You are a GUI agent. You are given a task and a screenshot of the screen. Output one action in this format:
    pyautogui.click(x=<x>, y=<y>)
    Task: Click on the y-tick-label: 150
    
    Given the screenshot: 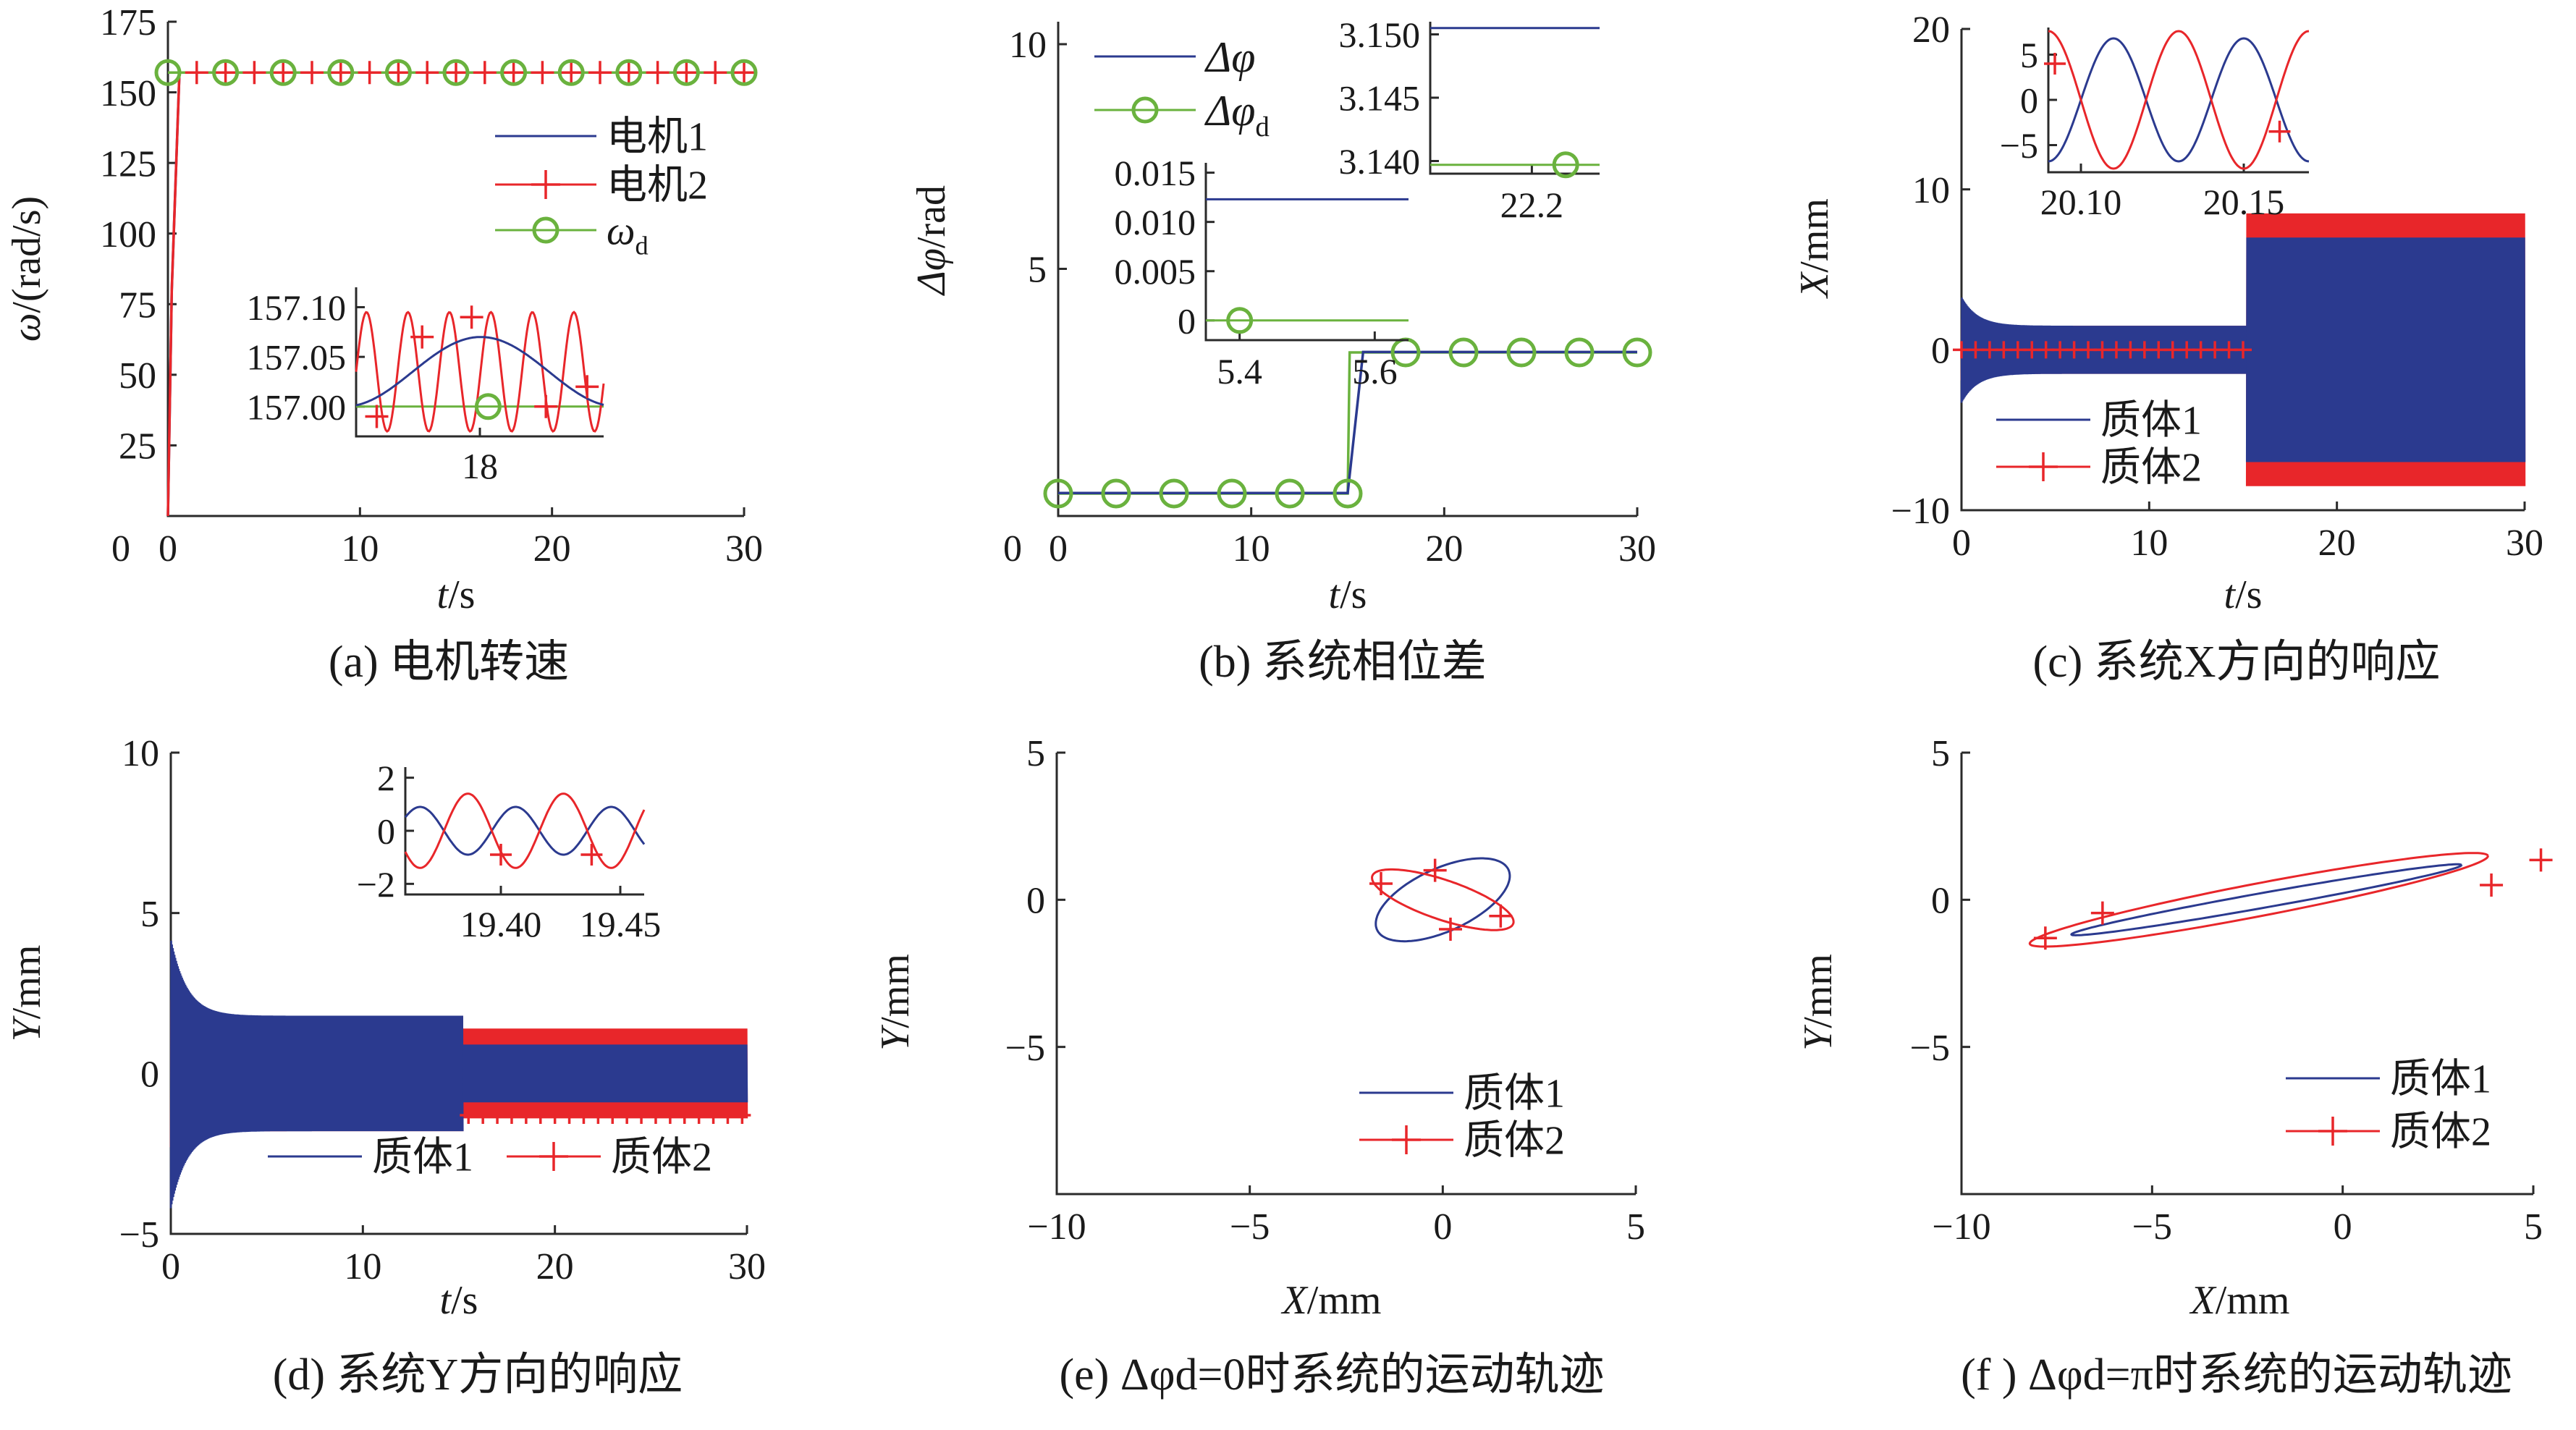 What is the action you would take?
    pyautogui.click(x=128, y=93)
    